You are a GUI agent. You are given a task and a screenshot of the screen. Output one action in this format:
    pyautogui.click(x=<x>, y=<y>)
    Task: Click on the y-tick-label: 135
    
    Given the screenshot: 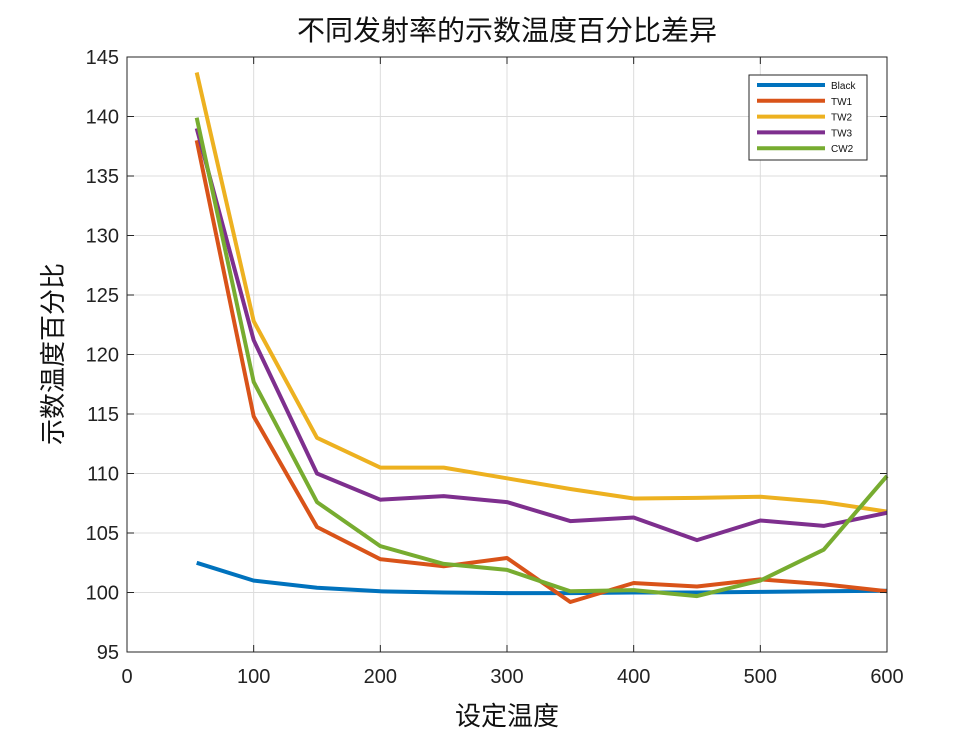 What is the action you would take?
    pyautogui.click(x=102, y=177)
    